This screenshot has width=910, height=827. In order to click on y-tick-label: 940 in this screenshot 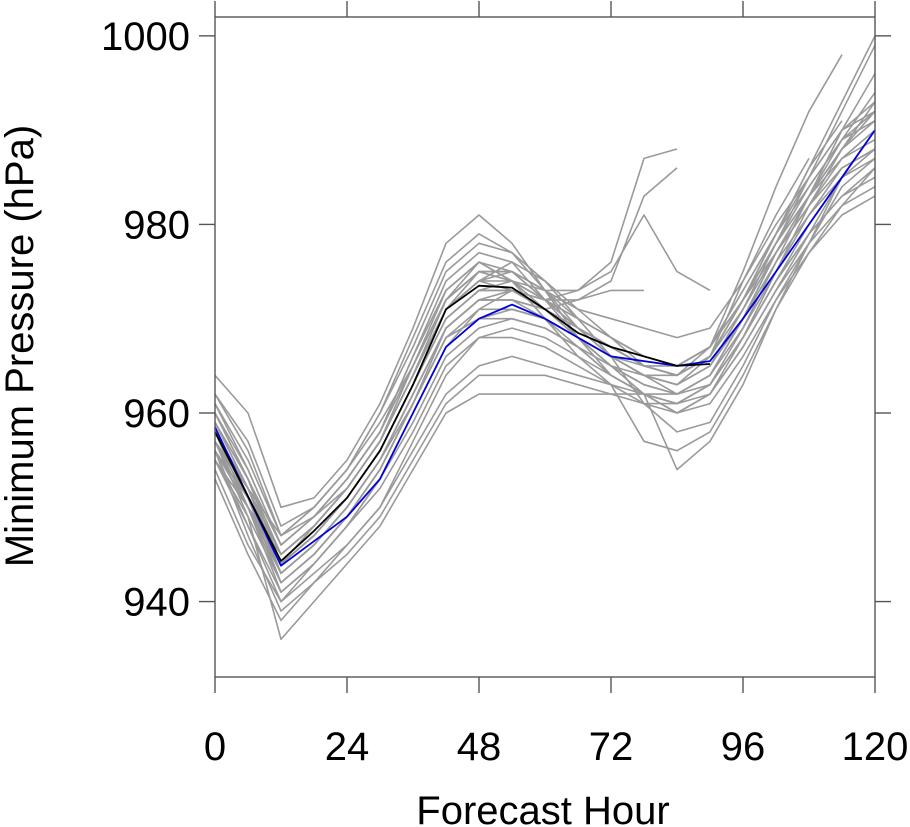, I will do `click(156, 603)`.